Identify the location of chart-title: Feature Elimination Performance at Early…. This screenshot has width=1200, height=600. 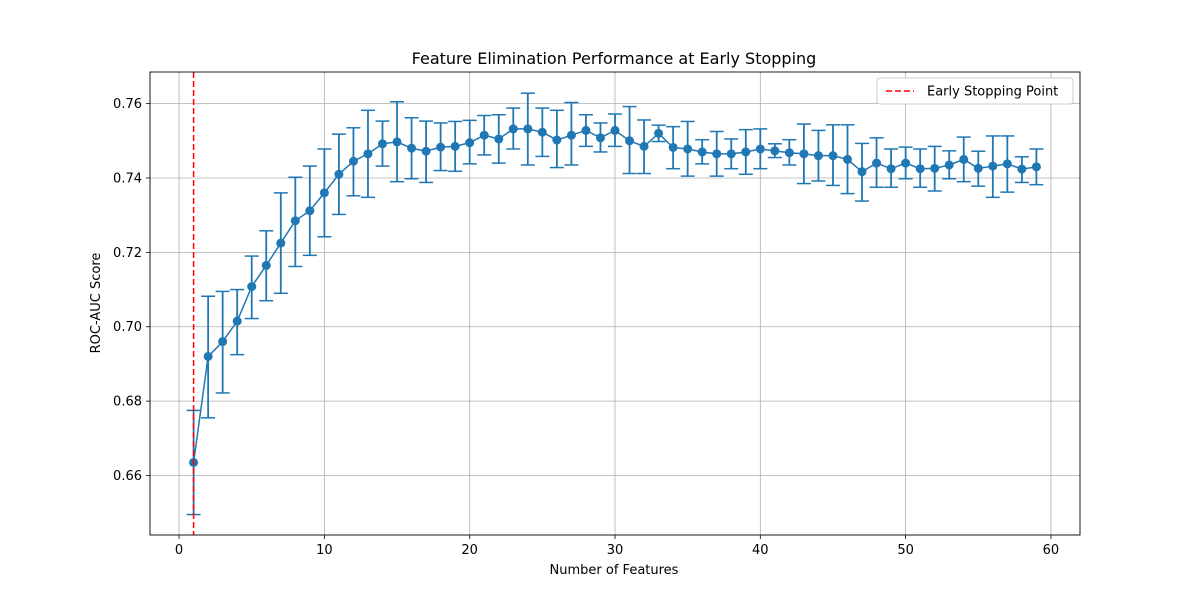
(614, 58).